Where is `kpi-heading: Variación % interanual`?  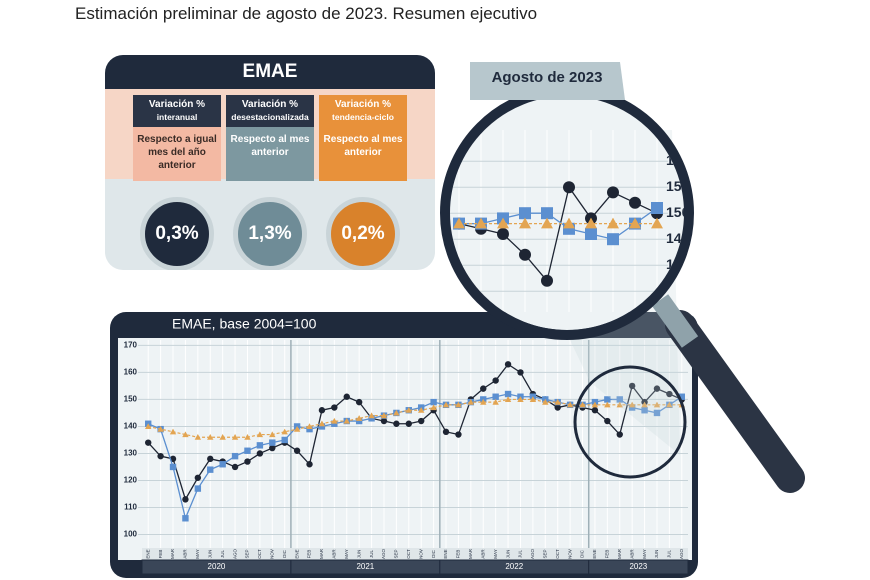 kpi-heading: Variación % interanual is located at coordinates (177, 111).